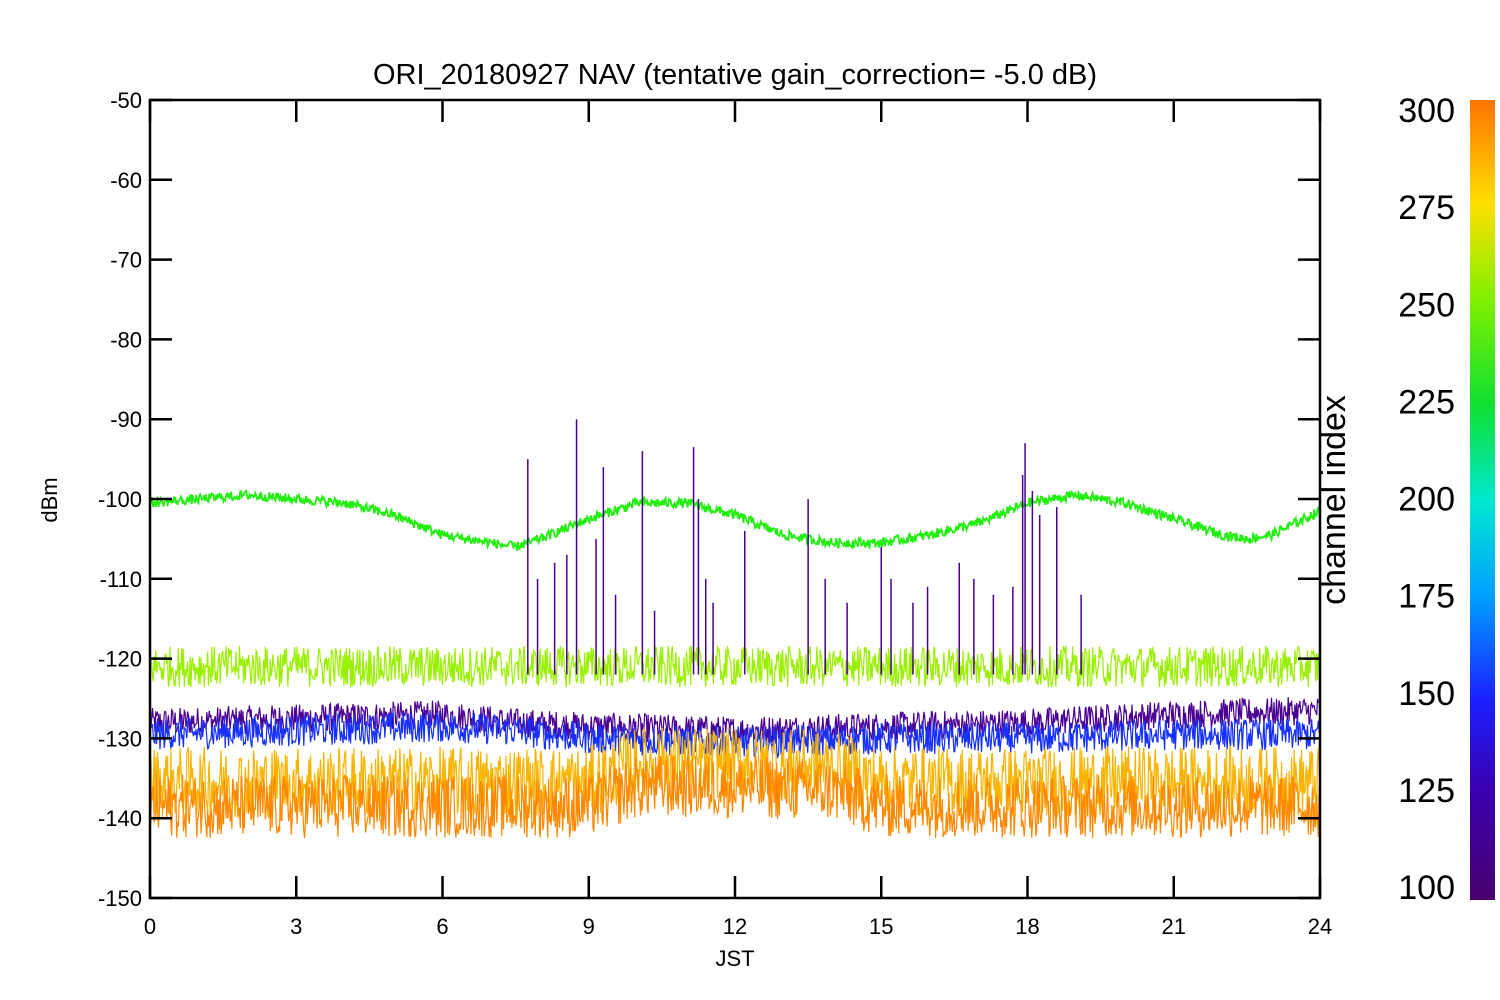  What do you see at coordinates (120, 898) in the screenshot?
I see `y-tick-label: -150` at bounding box center [120, 898].